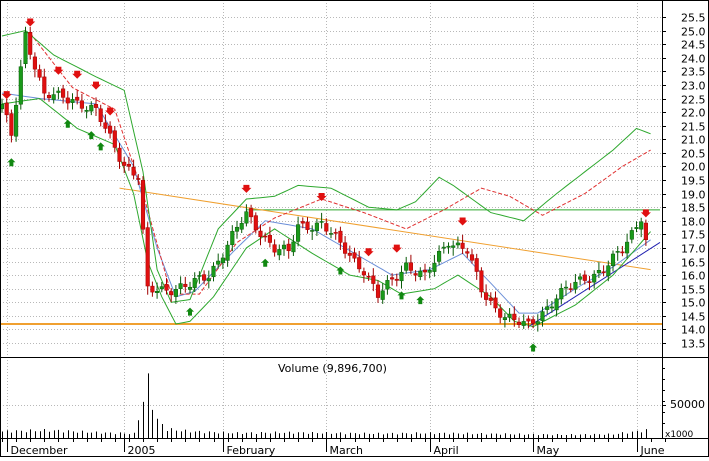  What do you see at coordinates (385, 229) in the screenshot?
I see `trendline` at bounding box center [385, 229].